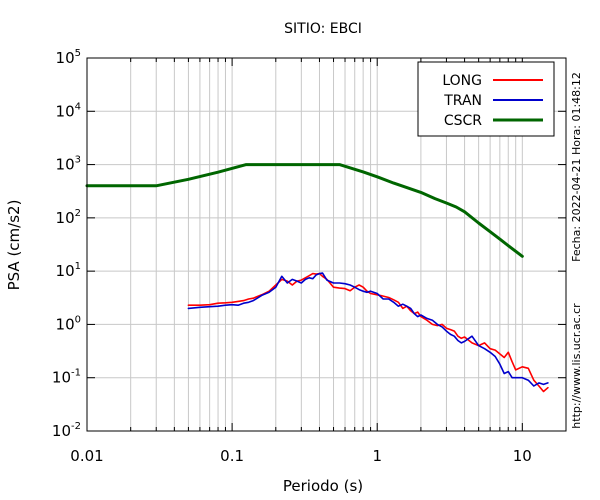 The width and height of the screenshot is (600, 500). Describe the element at coordinates (68, 164) in the screenshot. I see `y-tick-label: 10³` at that location.